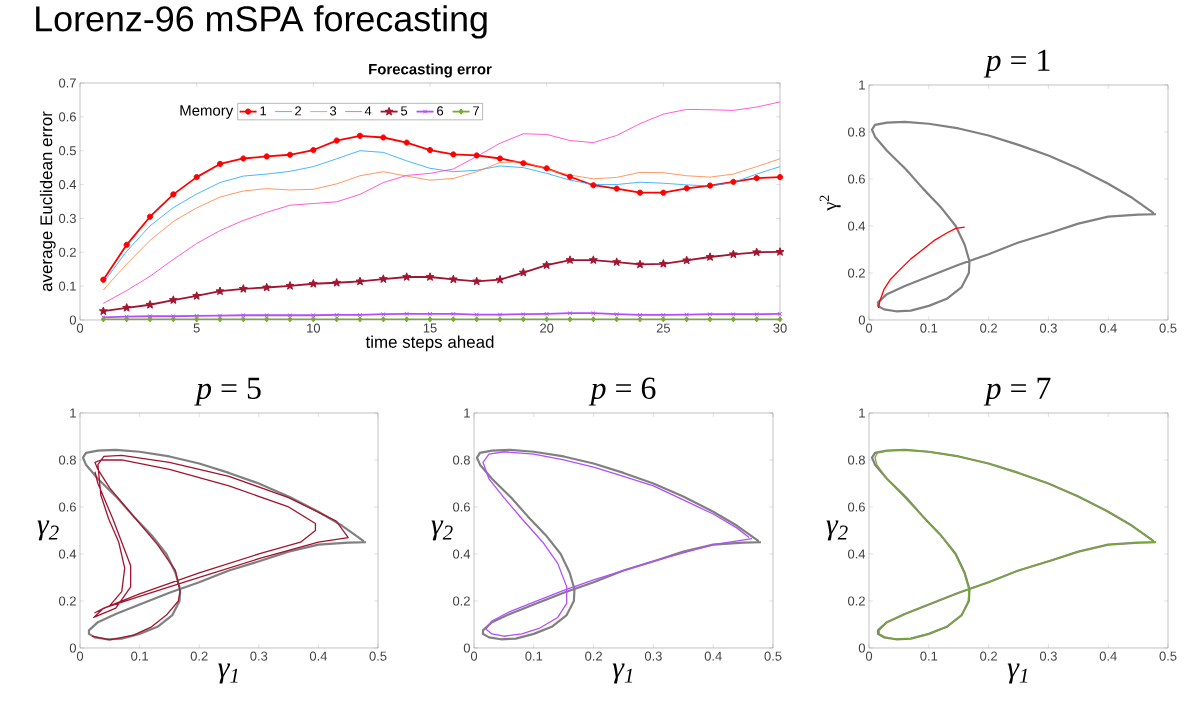  I want to click on x-tick-label: 30, so click(780, 328).